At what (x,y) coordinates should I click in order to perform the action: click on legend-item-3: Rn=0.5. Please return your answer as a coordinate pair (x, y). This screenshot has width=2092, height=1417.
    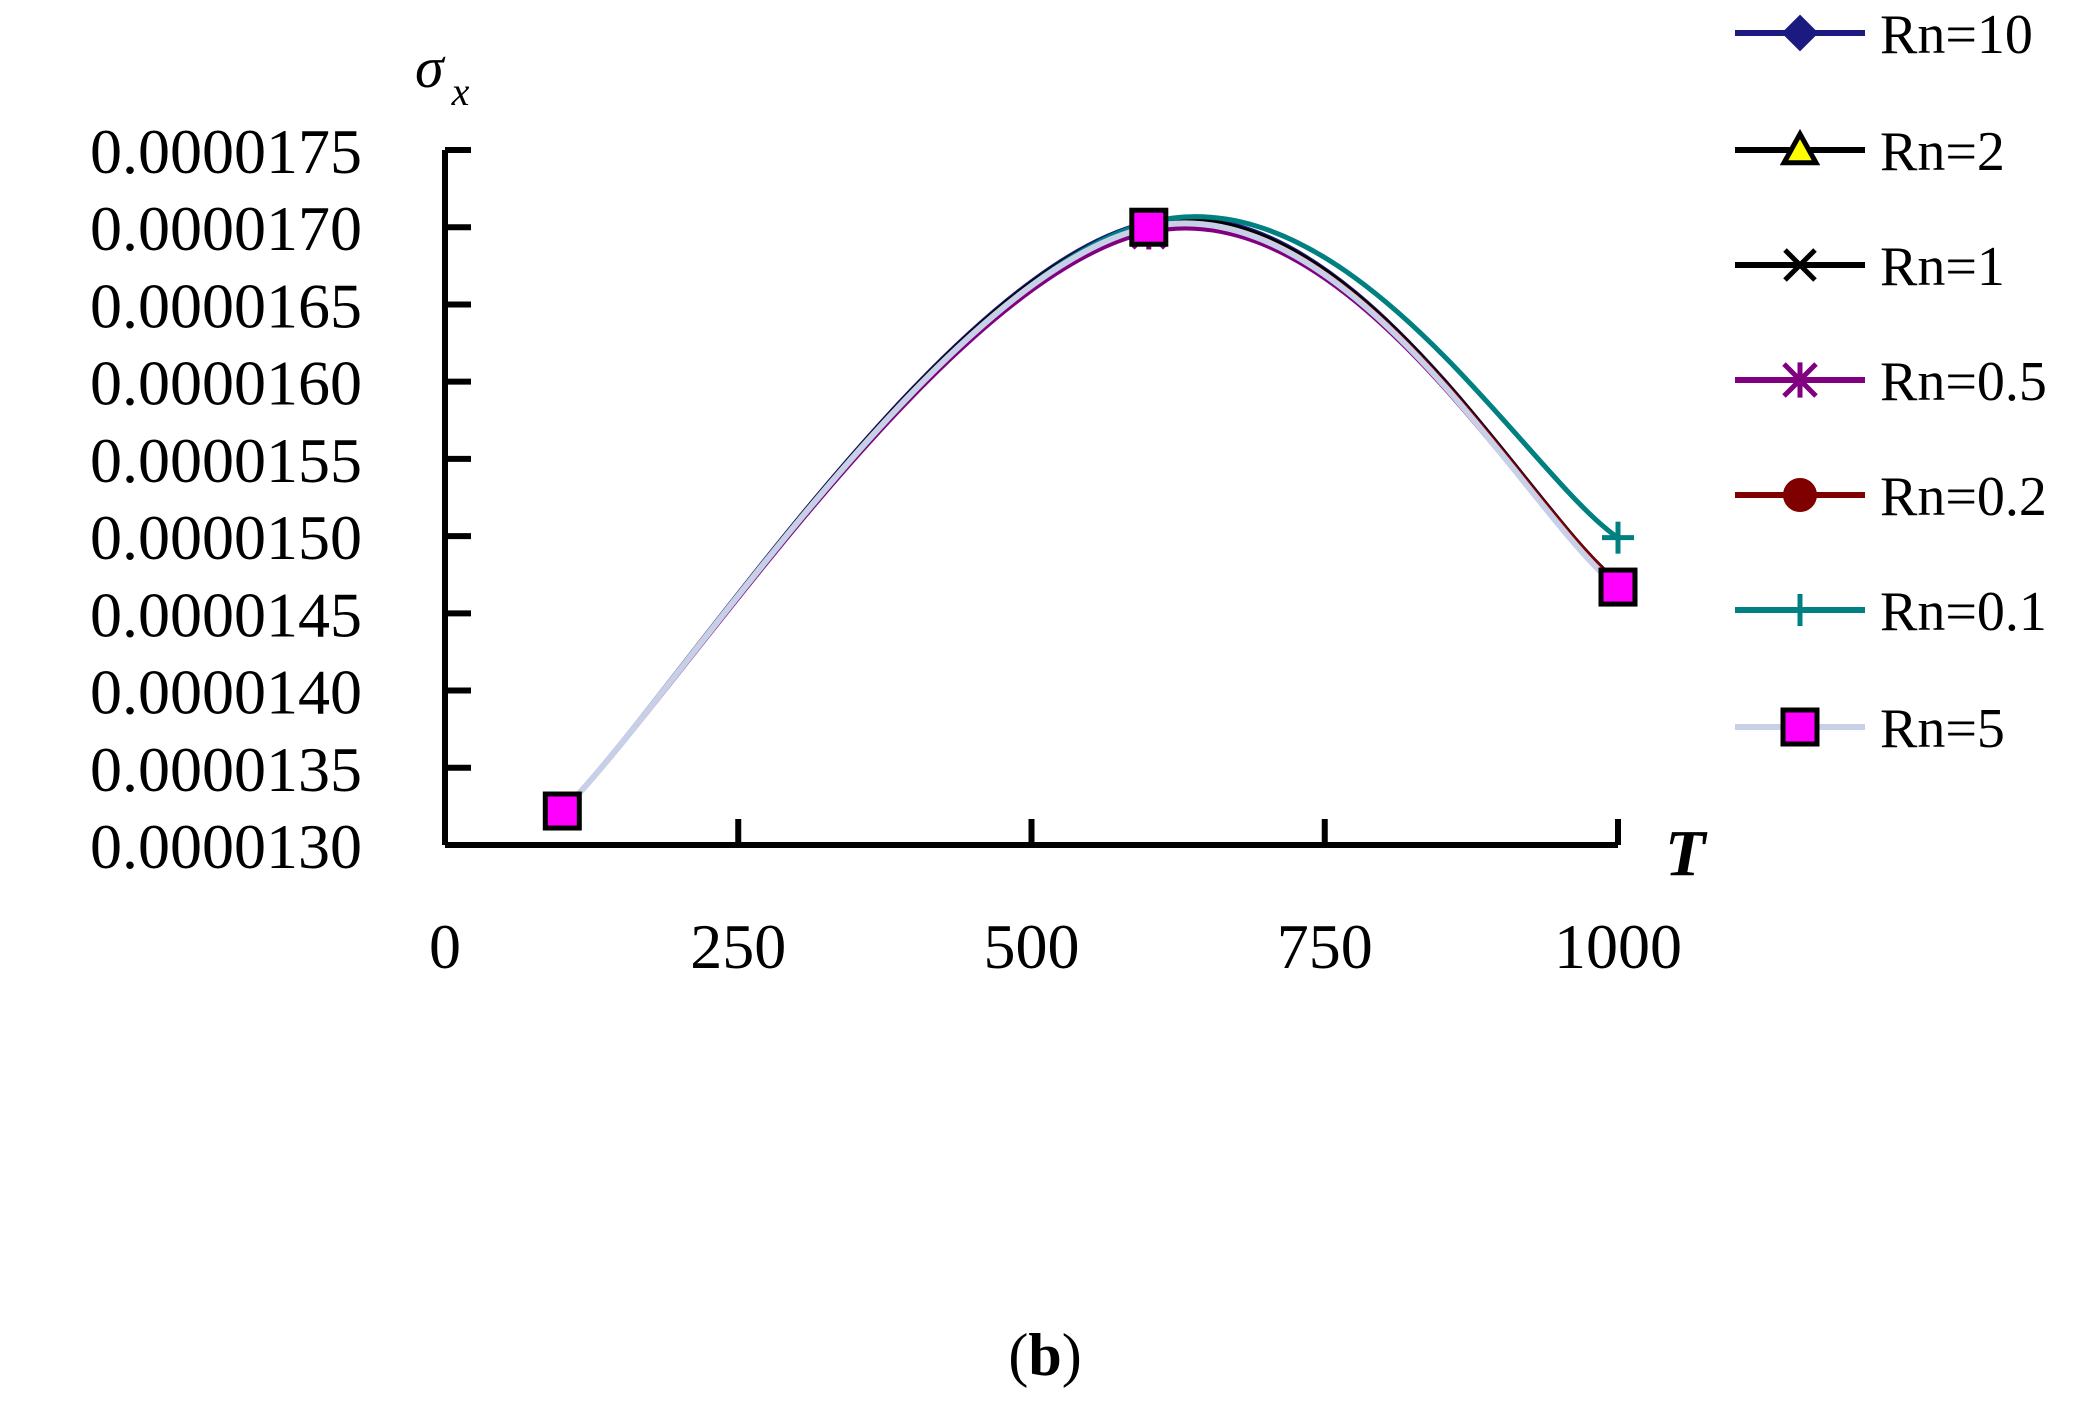
    Looking at the image, I should click on (1891, 382).